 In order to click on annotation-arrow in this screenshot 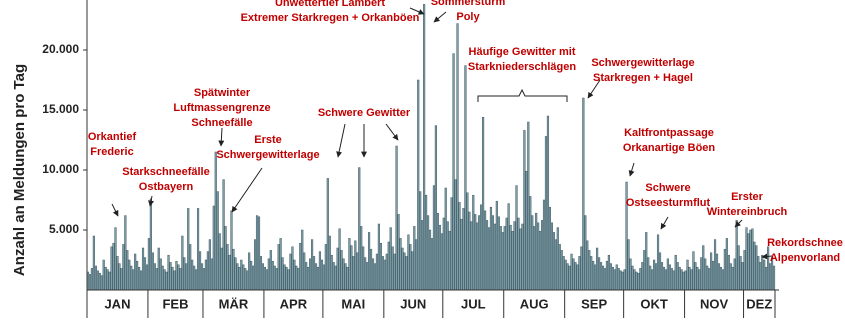, I will do `click(221, 137)`.